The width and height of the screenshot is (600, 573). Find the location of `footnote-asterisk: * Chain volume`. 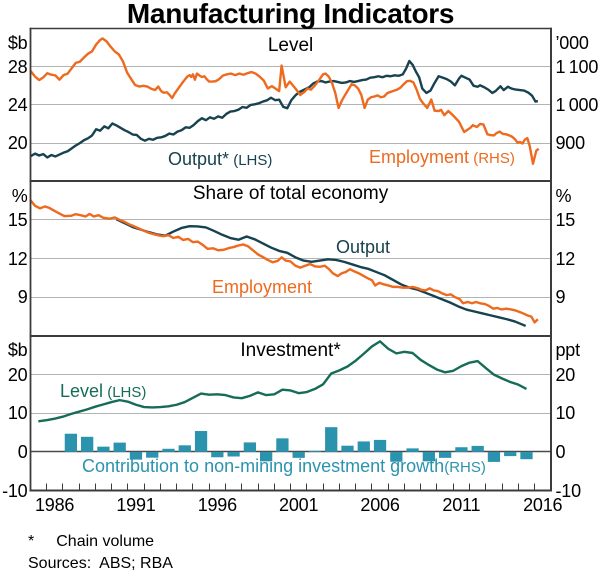

footnote-asterisk: * Chain volume is located at coordinates (91, 542).